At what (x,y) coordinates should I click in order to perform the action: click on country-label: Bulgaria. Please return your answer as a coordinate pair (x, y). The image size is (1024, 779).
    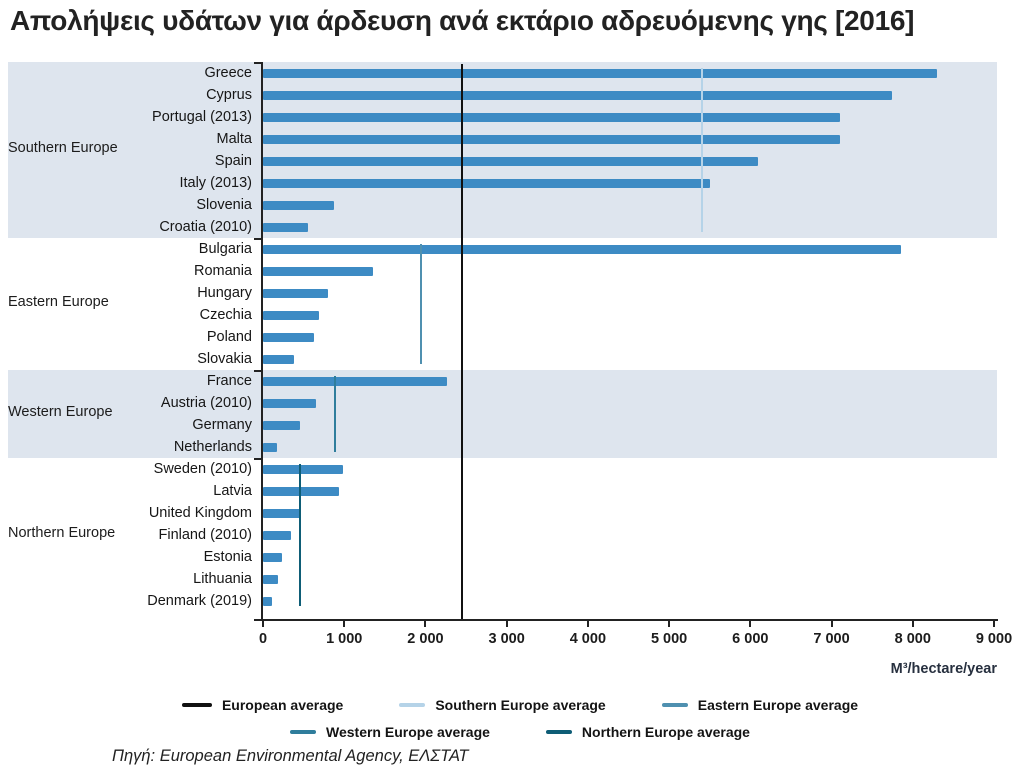
    Looking at the image, I should click on (225, 249).